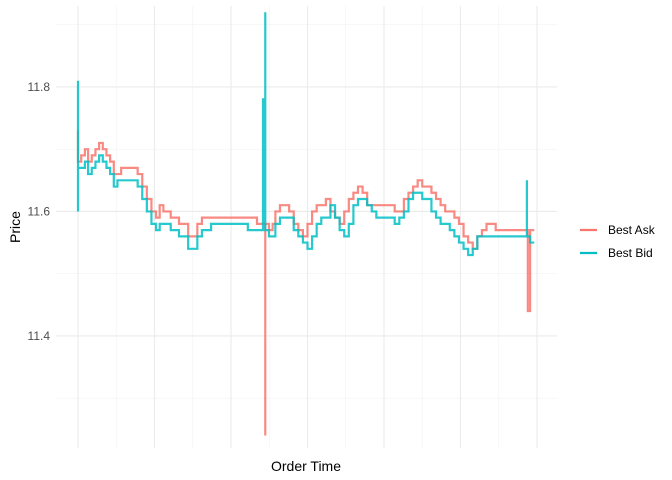 The width and height of the screenshot is (672, 480). I want to click on y-axis-ticks: 11.4 11.6 11.8, so click(39, 211).